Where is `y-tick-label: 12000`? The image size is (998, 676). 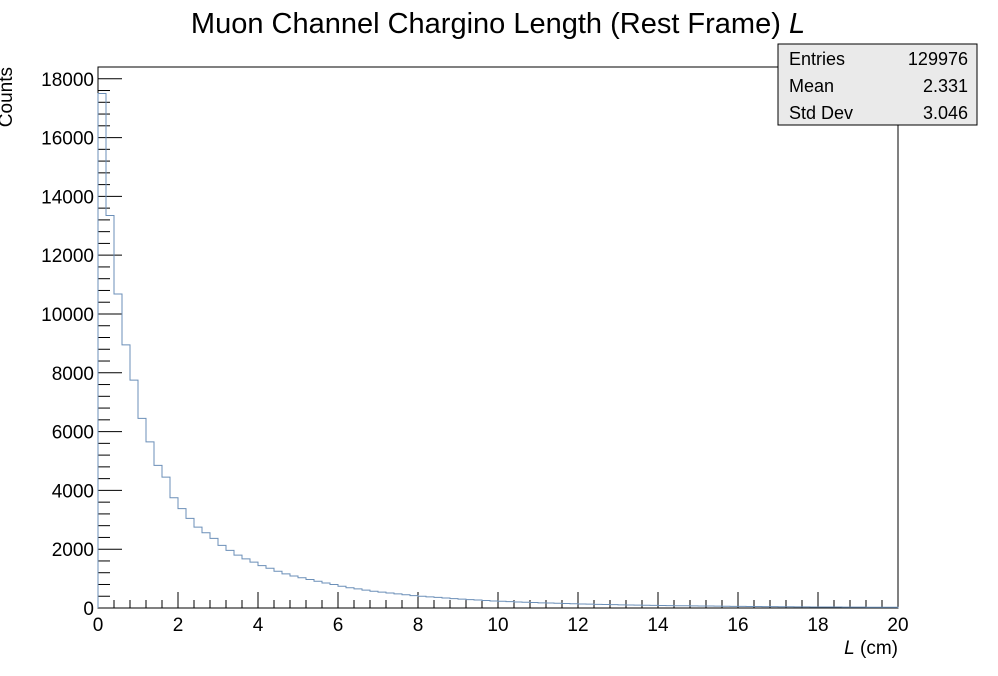
y-tick-label: 12000 is located at coordinates (67, 256).